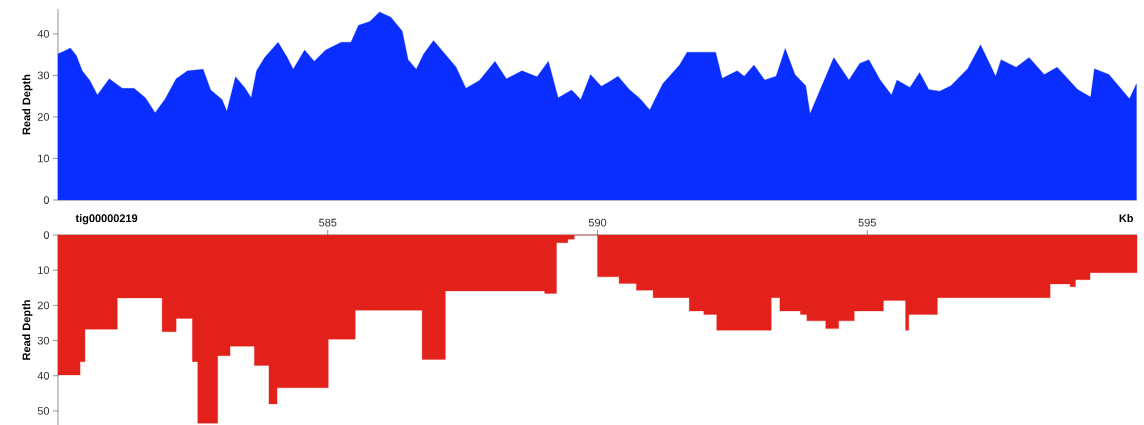 The height and width of the screenshot is (425, 1144). I want to click on x-tick-label: 585, so click(328, 222).